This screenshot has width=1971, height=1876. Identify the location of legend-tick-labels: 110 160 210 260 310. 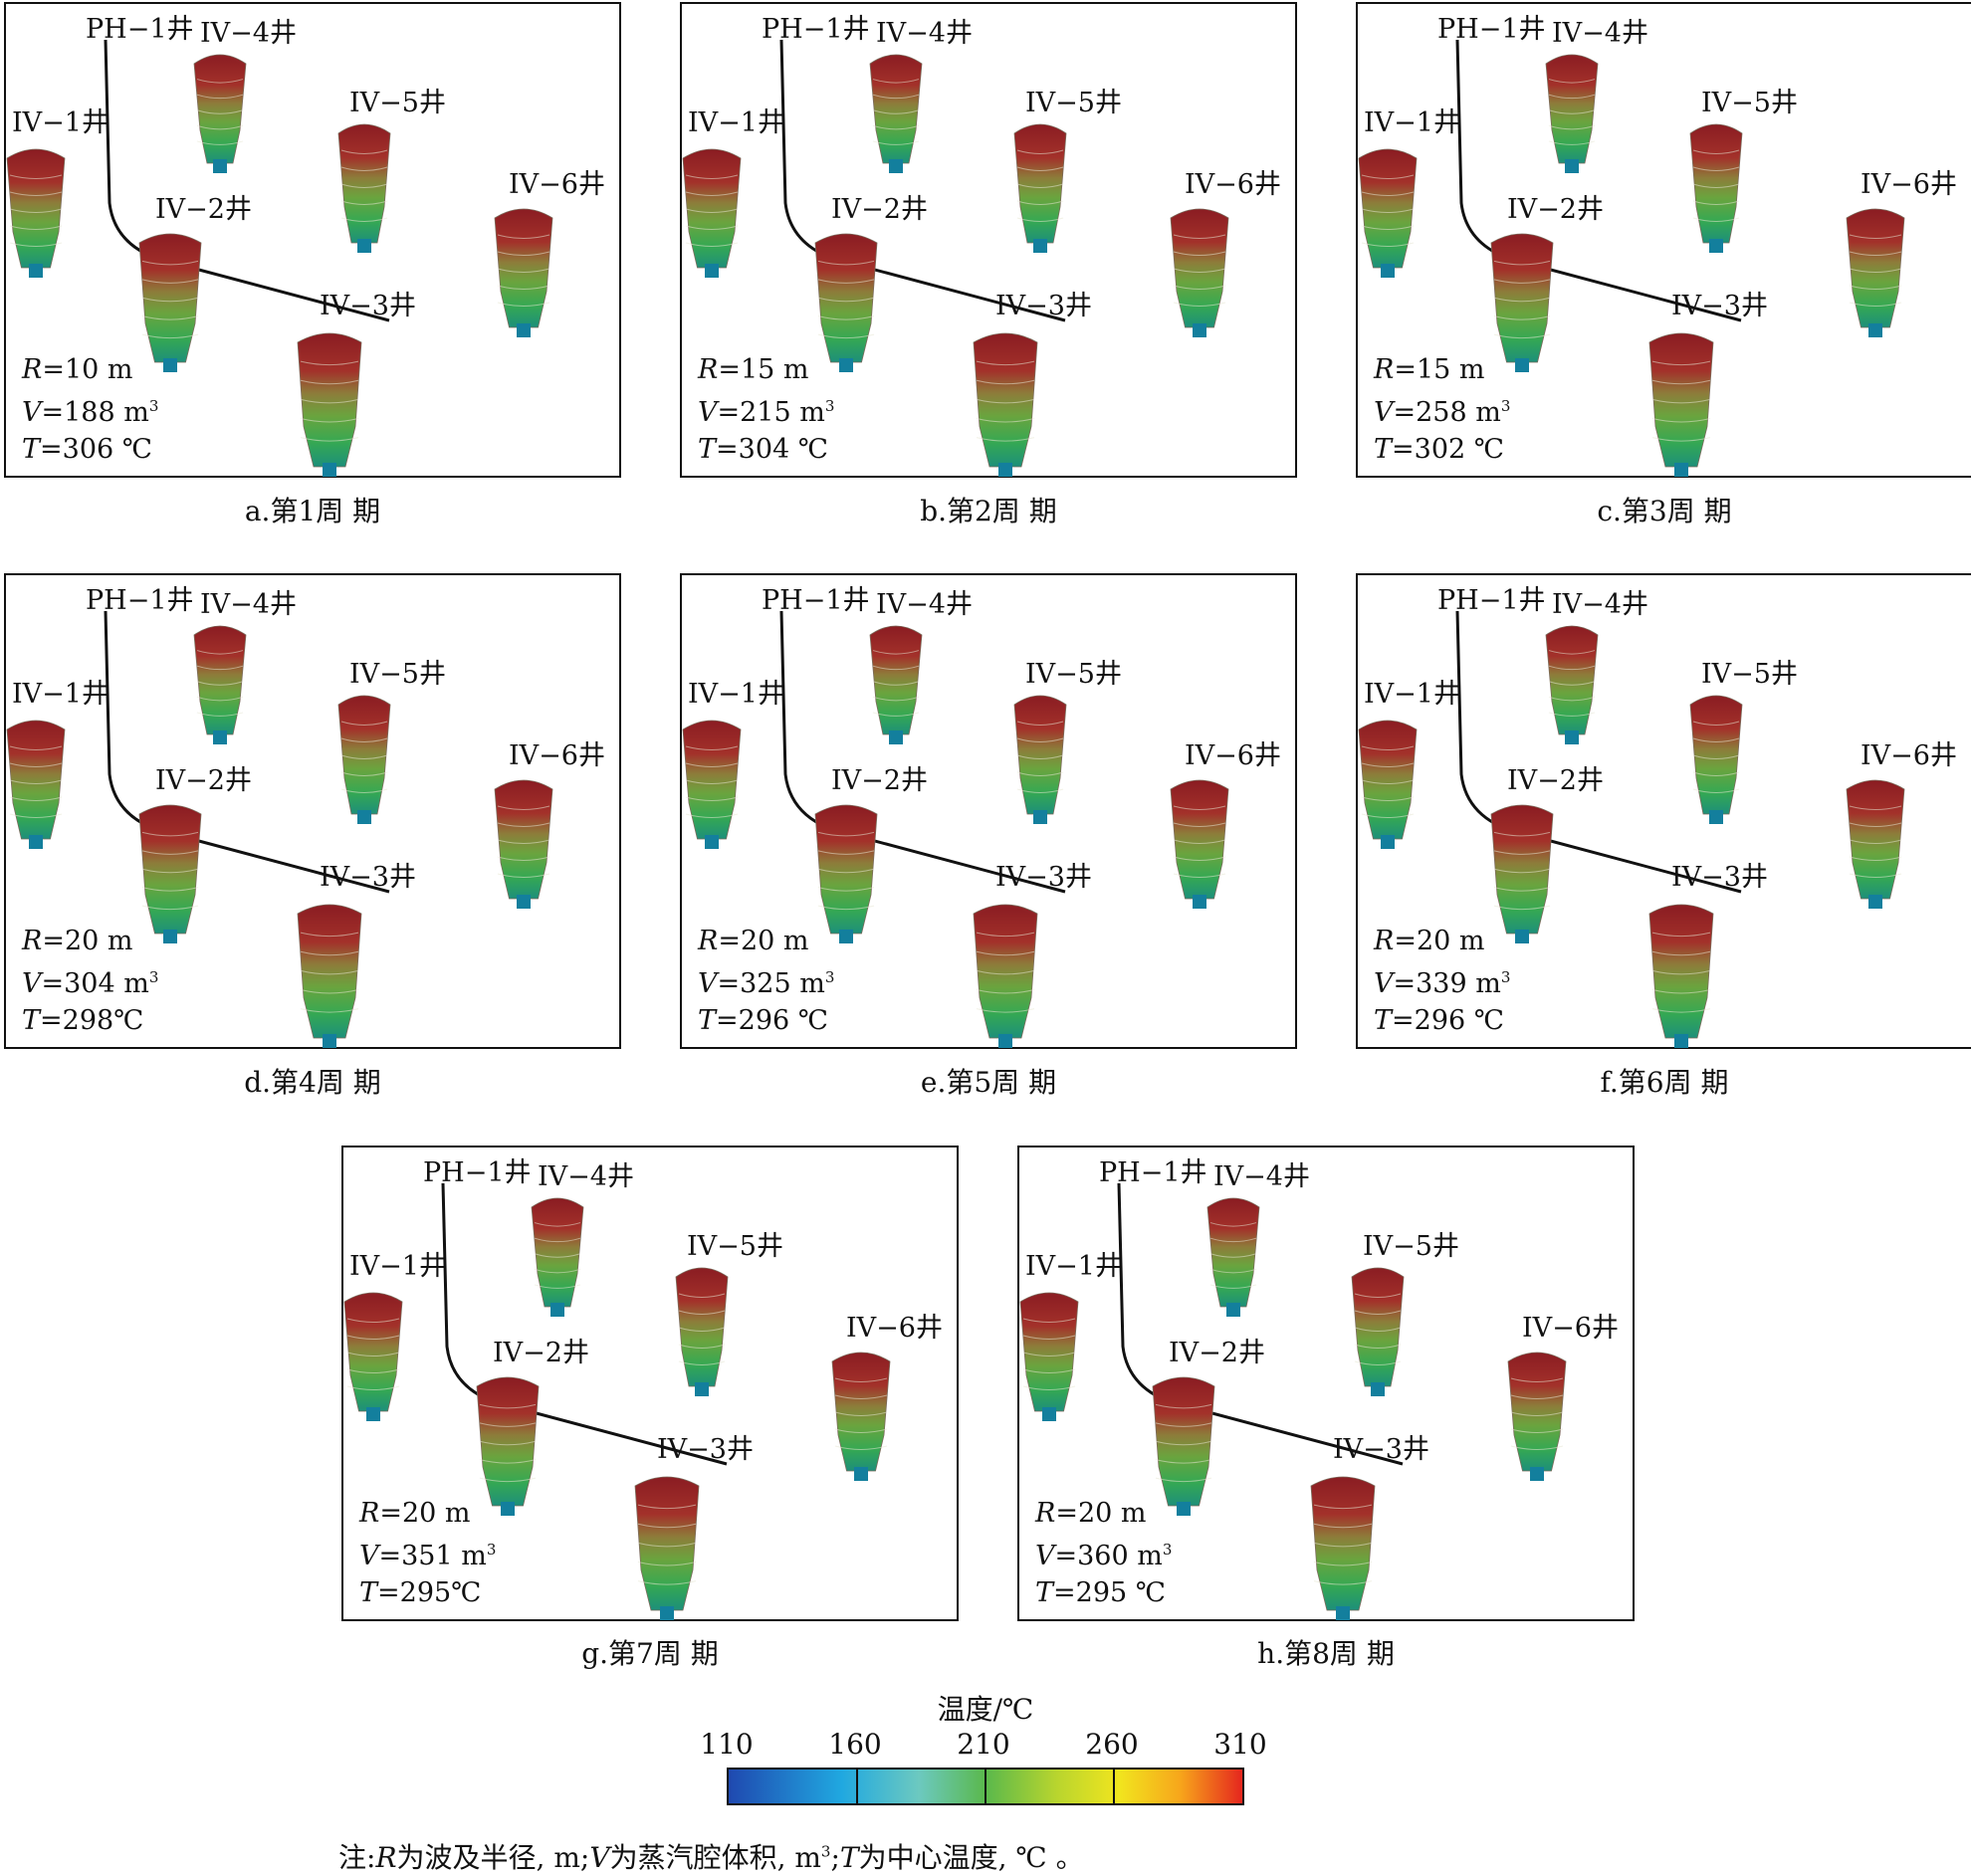
(983, 1744).